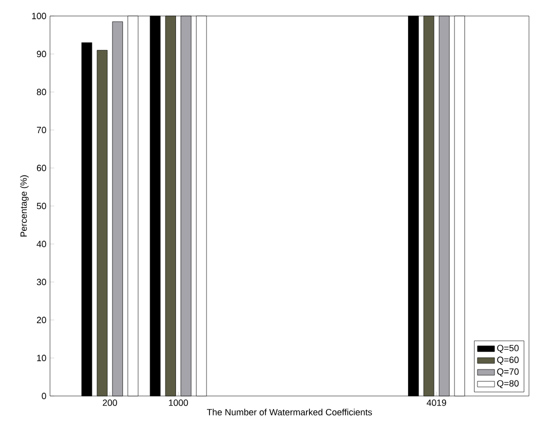  What do you see at coordinates (41, 282) in the screenshot?
I see `y-tick-label: 30` at bounding box center [41, 282].